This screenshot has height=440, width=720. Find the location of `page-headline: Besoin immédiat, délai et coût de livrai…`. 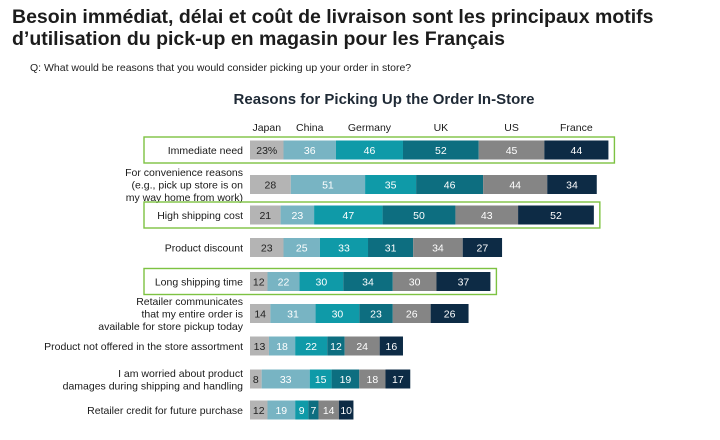

page-headline: Besoin immédiat, délai et coût de livrai… is located at coordinates (333, 28).